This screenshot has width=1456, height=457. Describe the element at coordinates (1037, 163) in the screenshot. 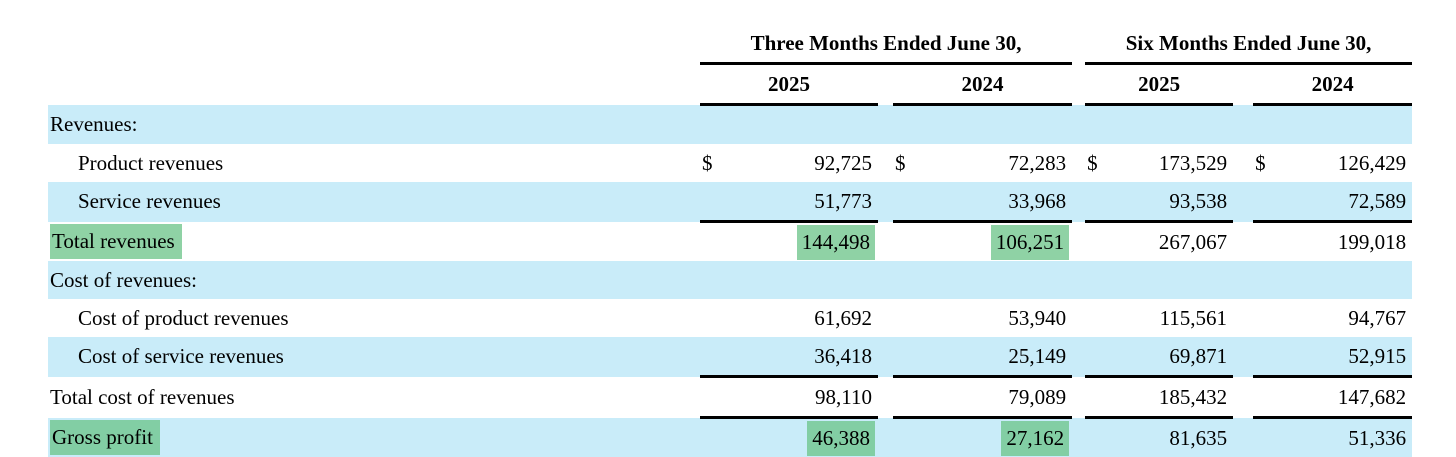

I see `value-text: 72,283` at that location.